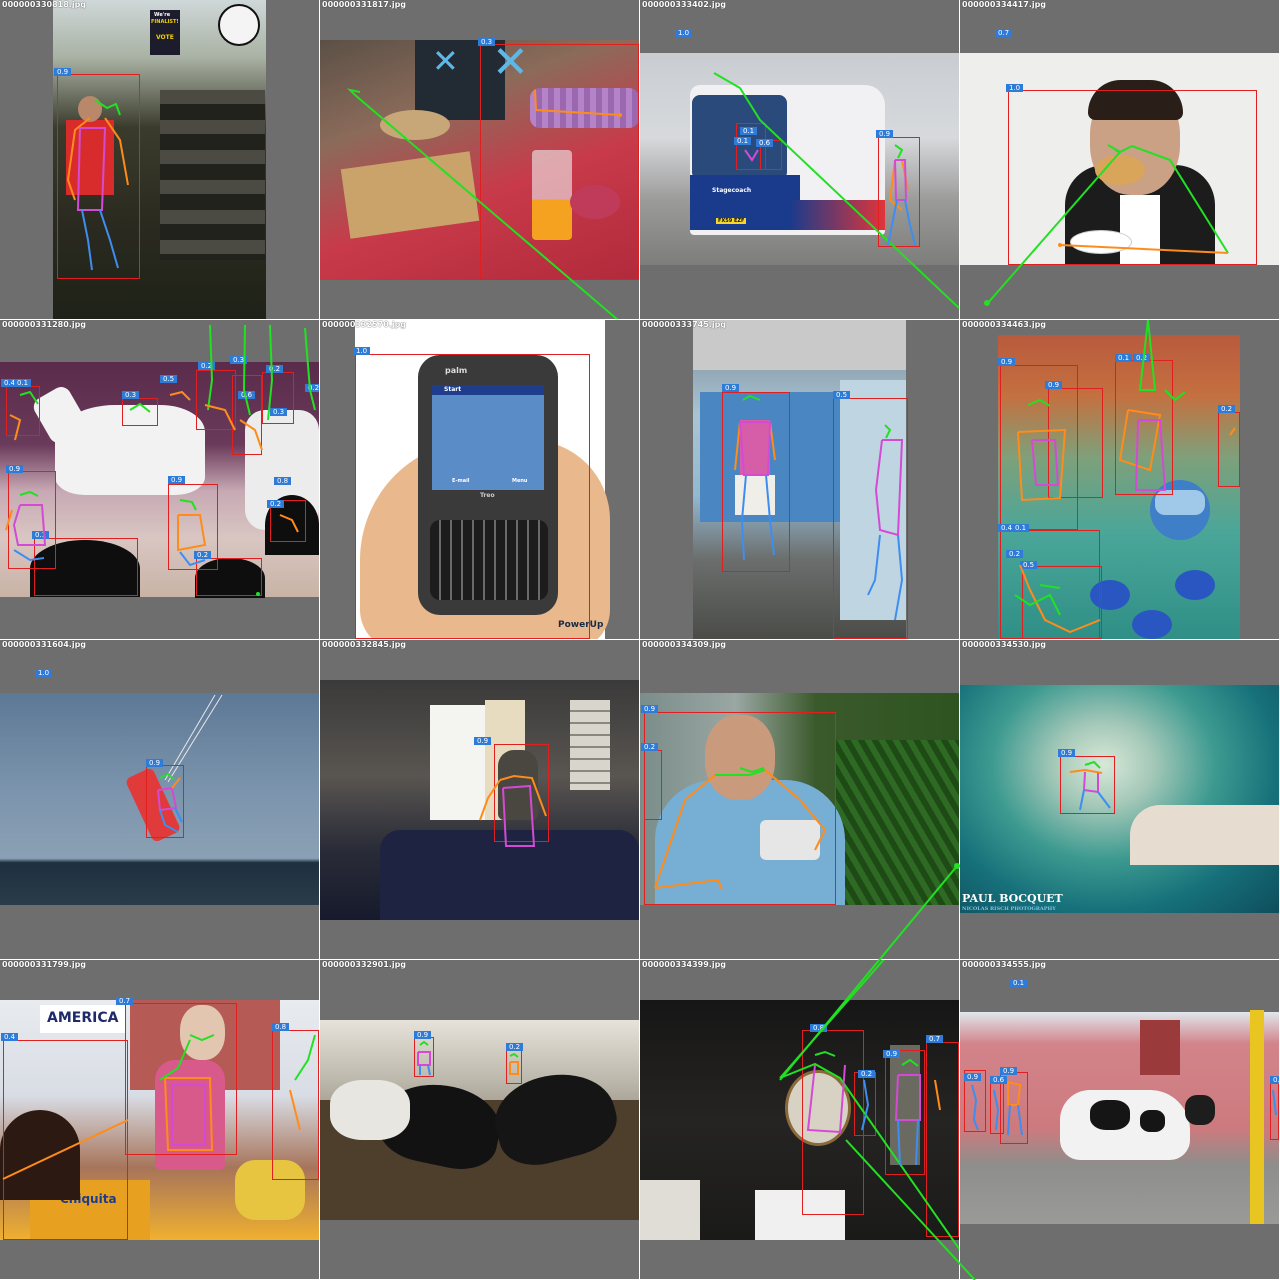 The height and width of the screenshot is (1280, 1280). What do you see at coordinates (799, 479) in the screenshot?
I see `tile-6: 000000333745.jpg 0.9 0.5` at bounding box center [799, 479].